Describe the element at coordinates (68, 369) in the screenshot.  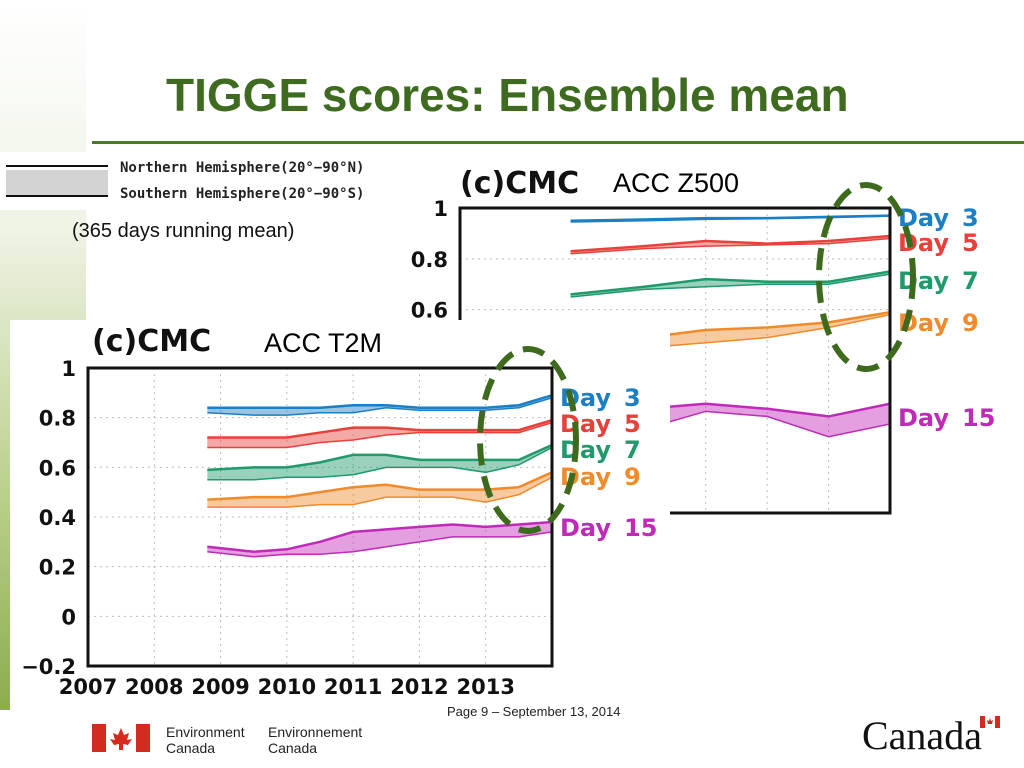
I see `t2m-y-tick-label: 1` at that location.